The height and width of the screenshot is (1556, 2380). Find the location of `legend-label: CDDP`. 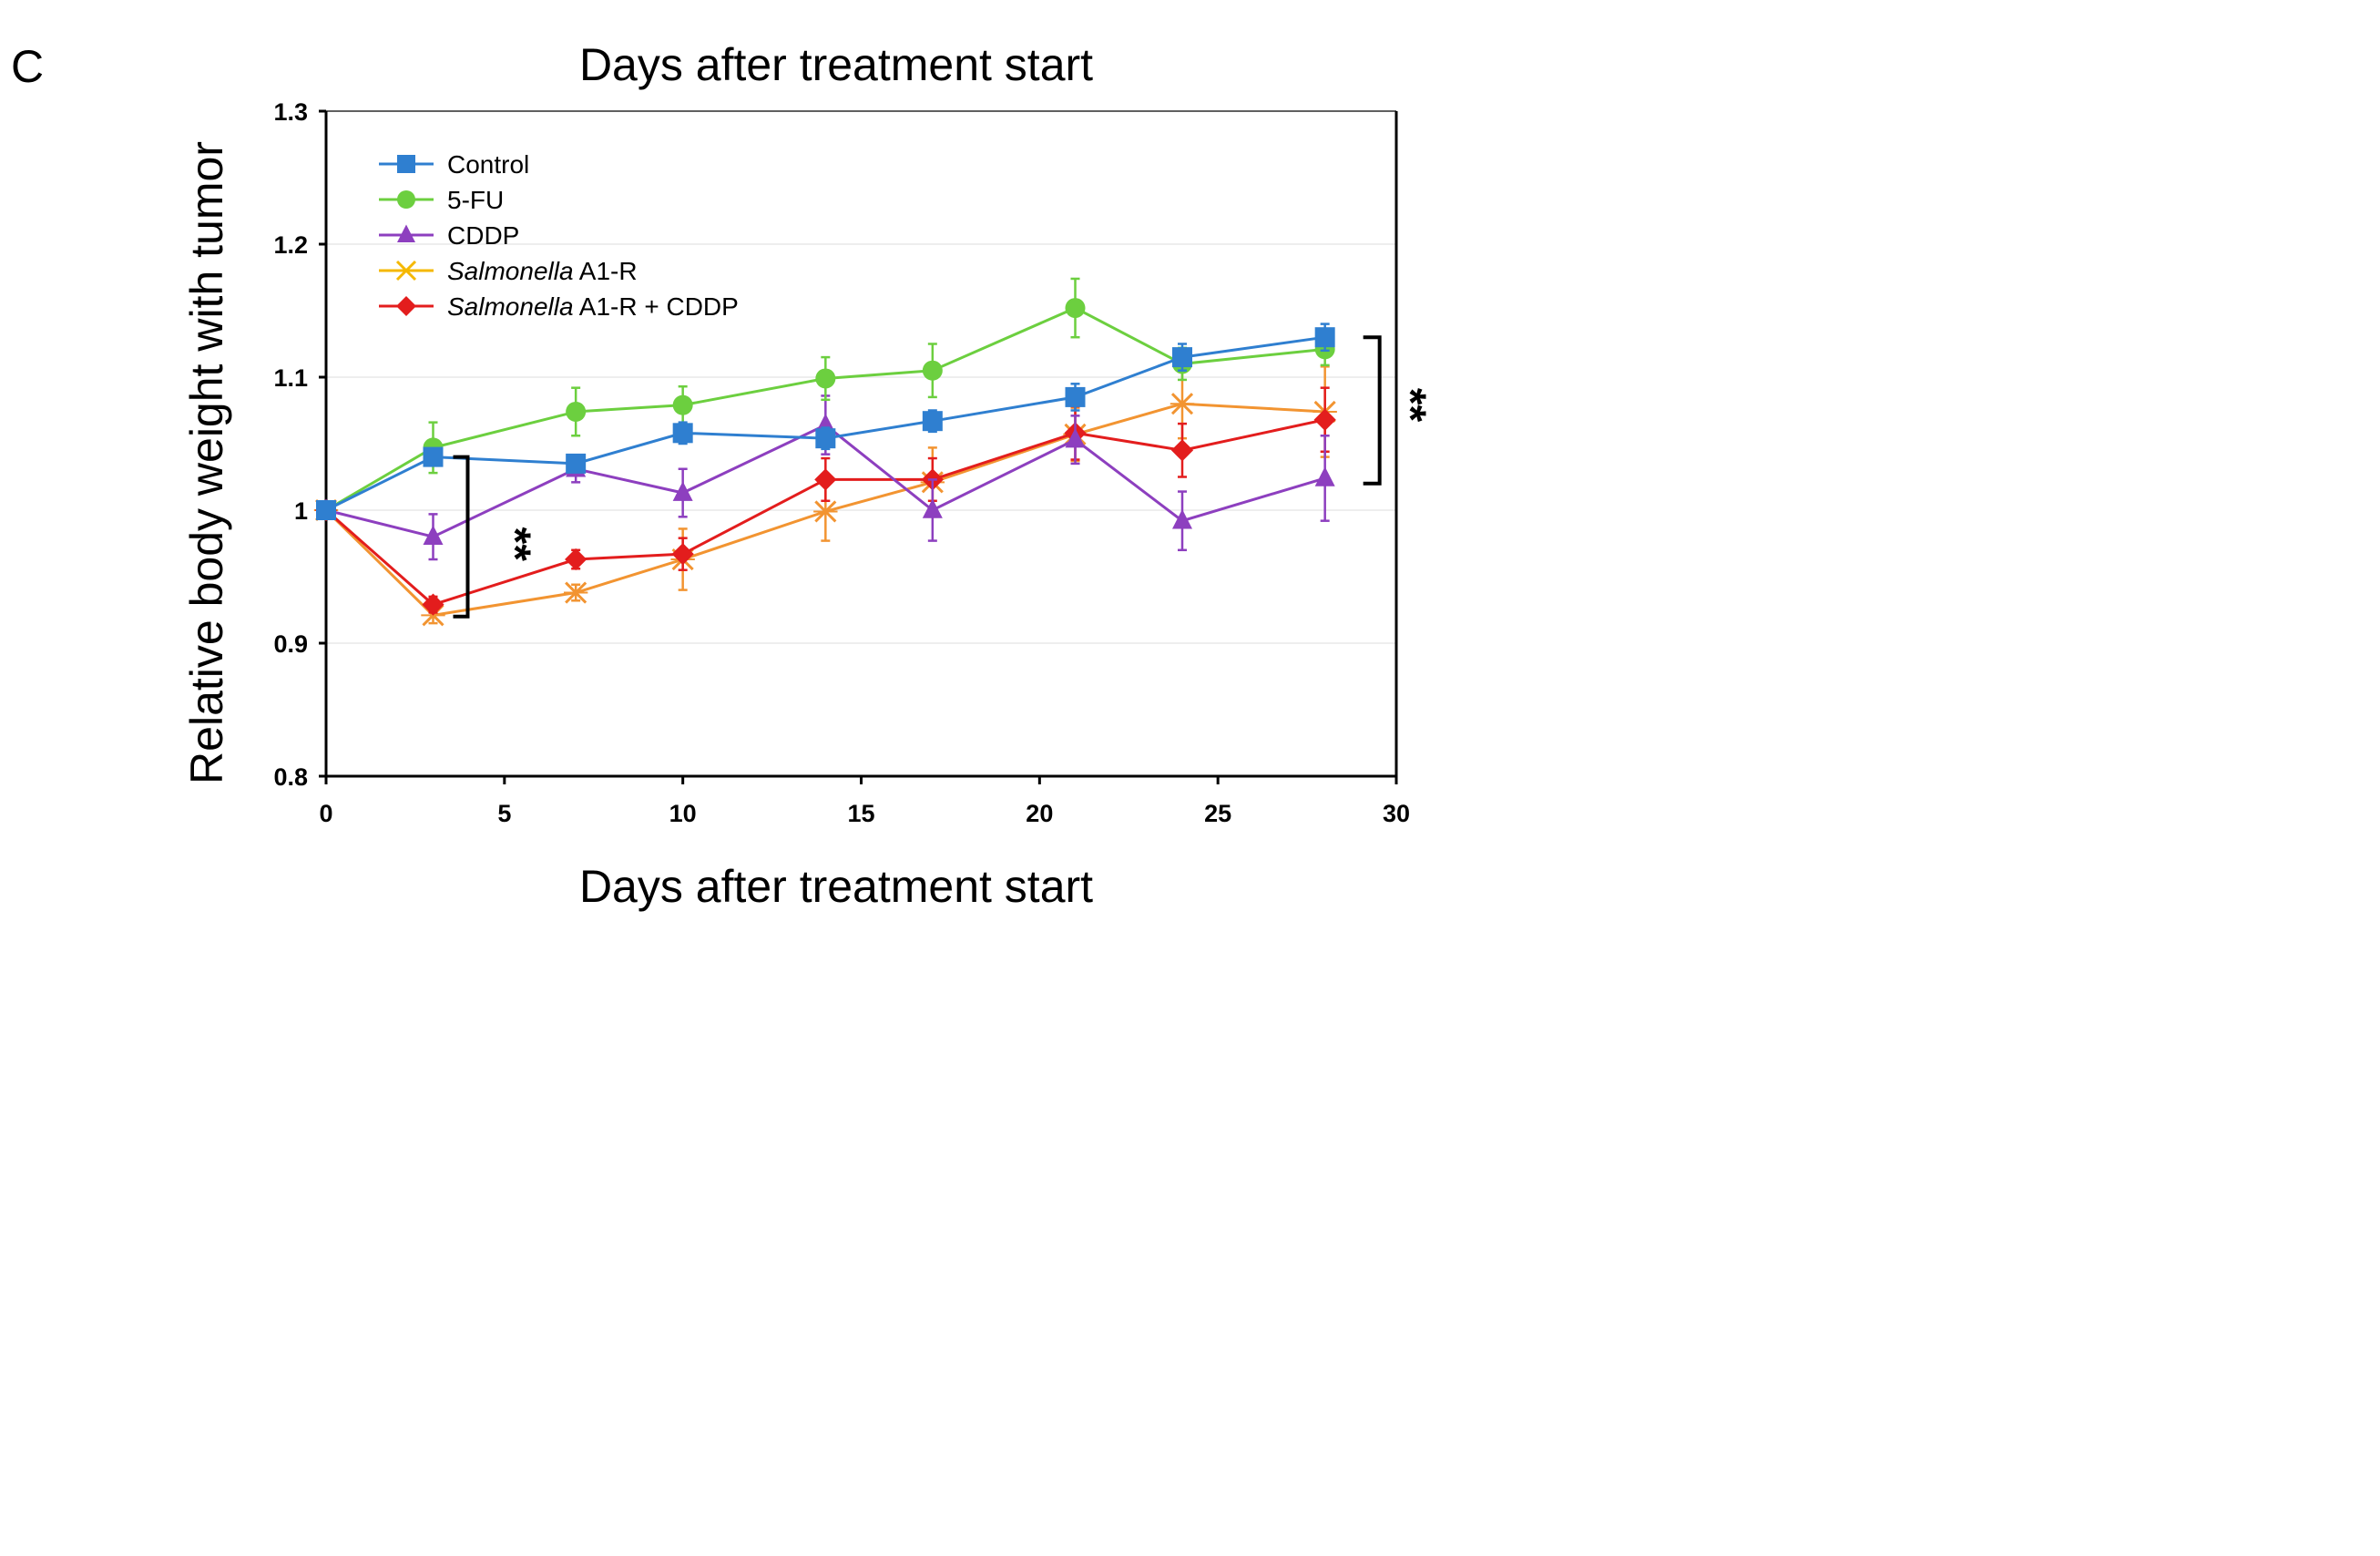

legend-label: CDDP is located at coordinates (483, 236).